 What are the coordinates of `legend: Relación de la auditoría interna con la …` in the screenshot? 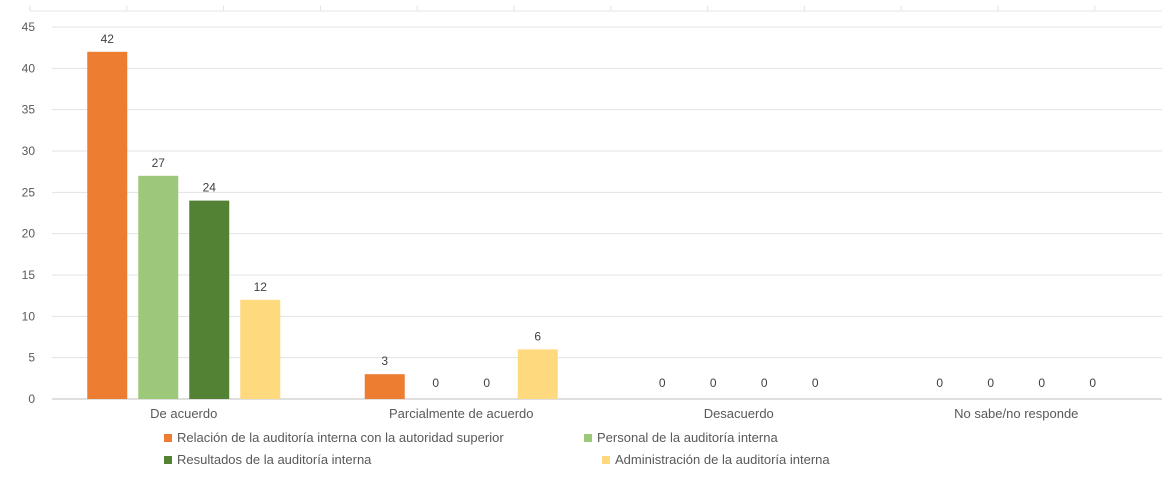 It's located at (586, 455).